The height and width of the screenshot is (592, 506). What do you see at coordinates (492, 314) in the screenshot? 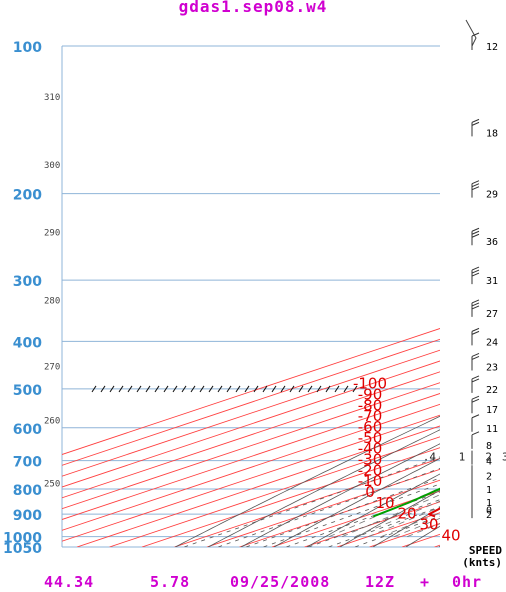
I see `wind-speed-label: 27` at bounding box center [492, 314].